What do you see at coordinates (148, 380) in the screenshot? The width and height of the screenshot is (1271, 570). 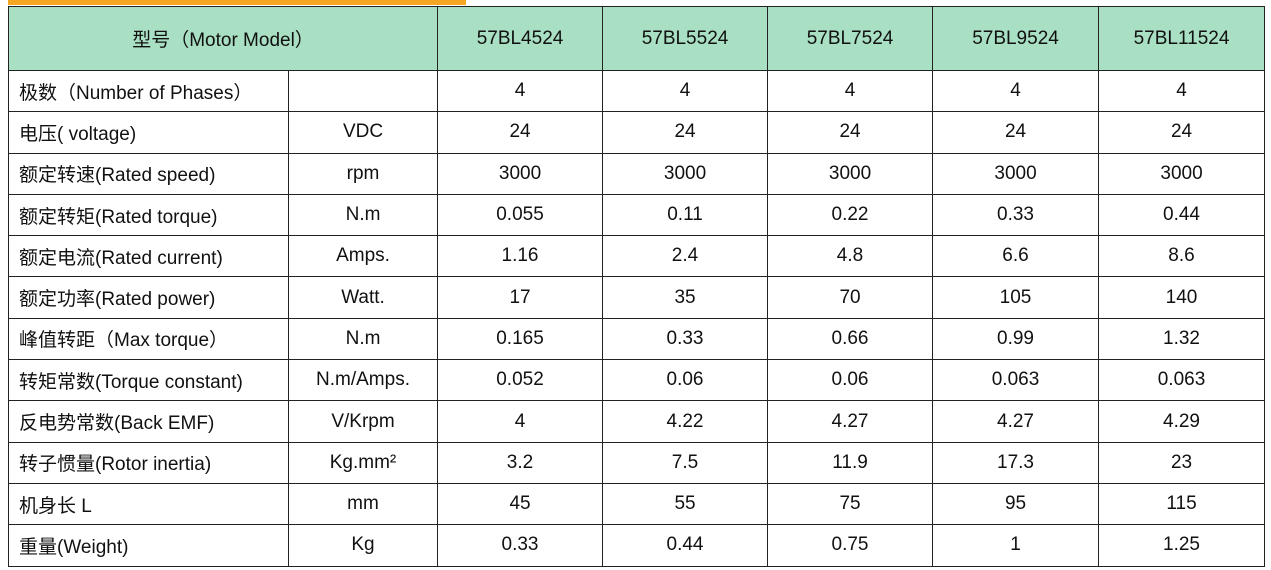 I see `spec-label: 转矩常数(Torque constant)` at bounding box center [148, 380].